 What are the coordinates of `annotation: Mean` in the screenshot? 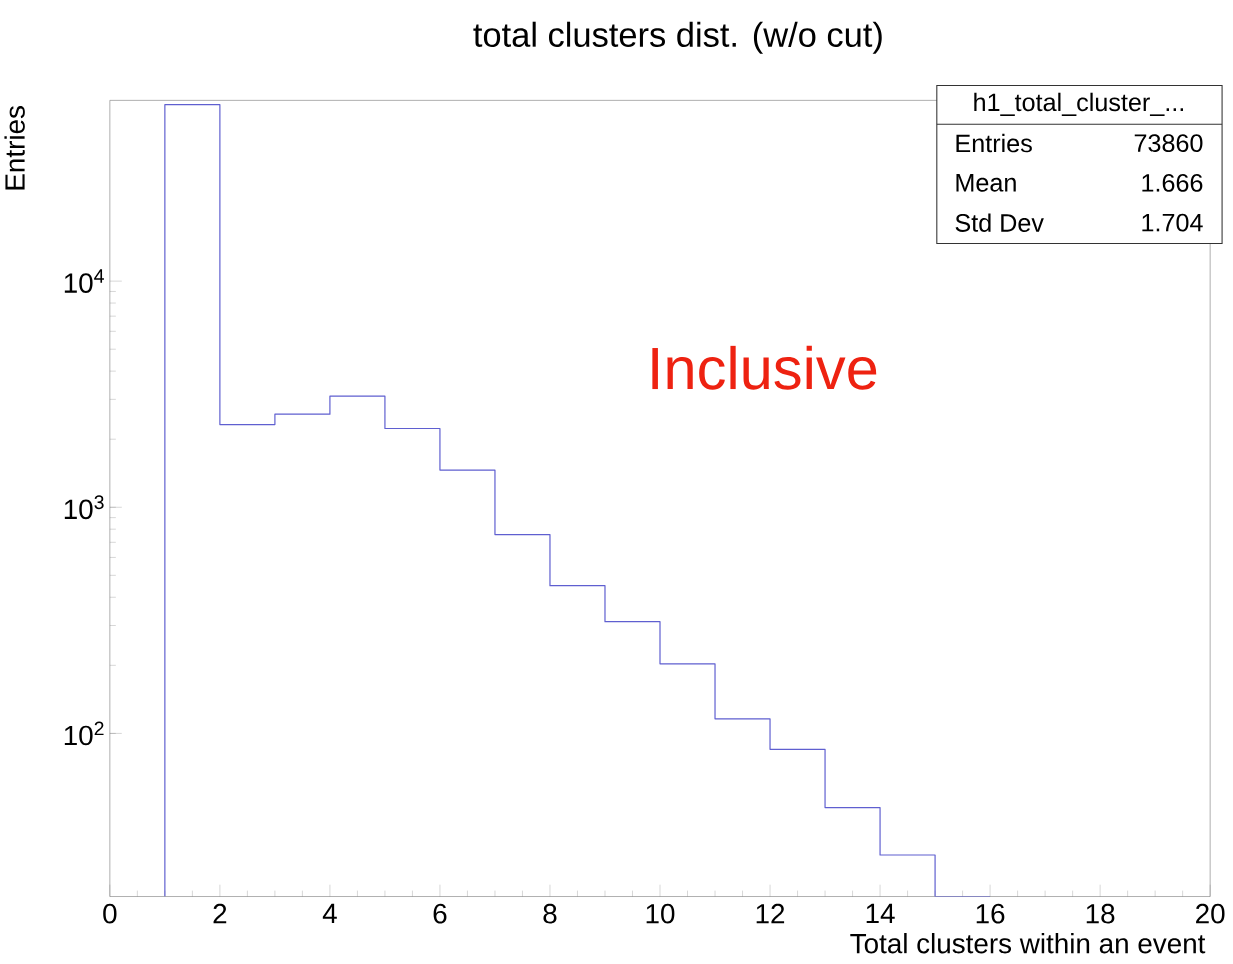 It's located at (986, 183).